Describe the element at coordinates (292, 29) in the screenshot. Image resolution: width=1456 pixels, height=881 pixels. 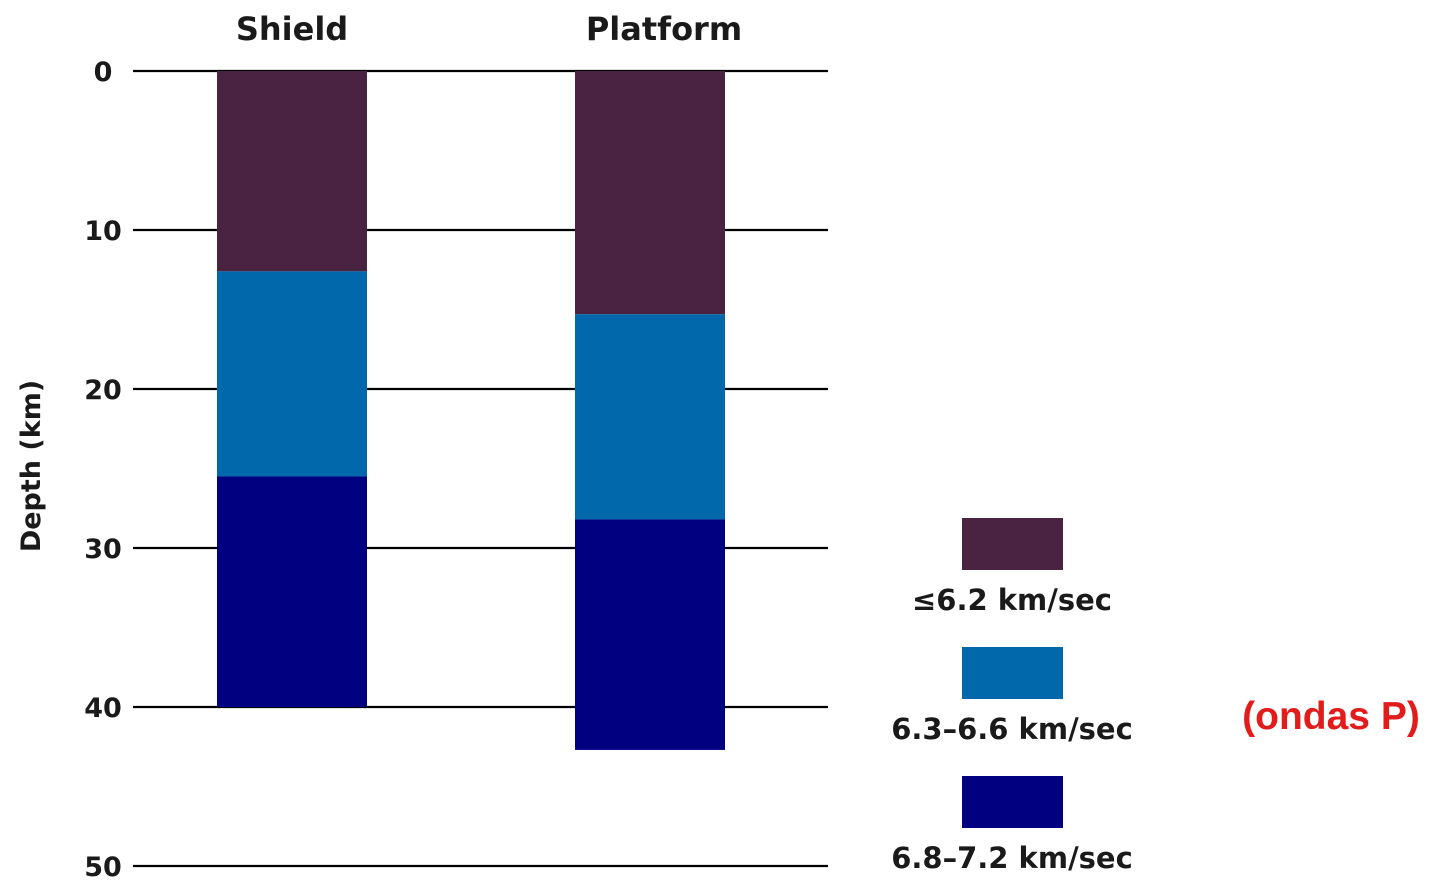
I see `column-title-shield: Shield` at that location.